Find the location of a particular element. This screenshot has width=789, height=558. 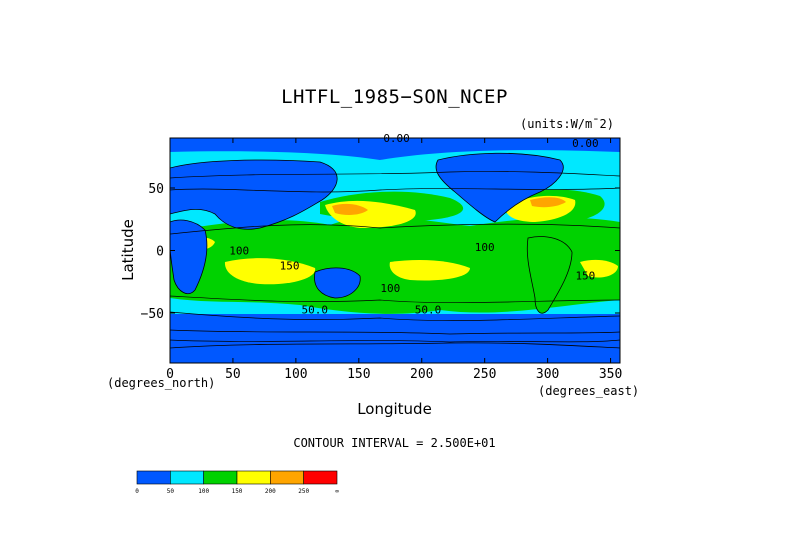

colorbar-label: ∞ is located at coordinates (337, 491).